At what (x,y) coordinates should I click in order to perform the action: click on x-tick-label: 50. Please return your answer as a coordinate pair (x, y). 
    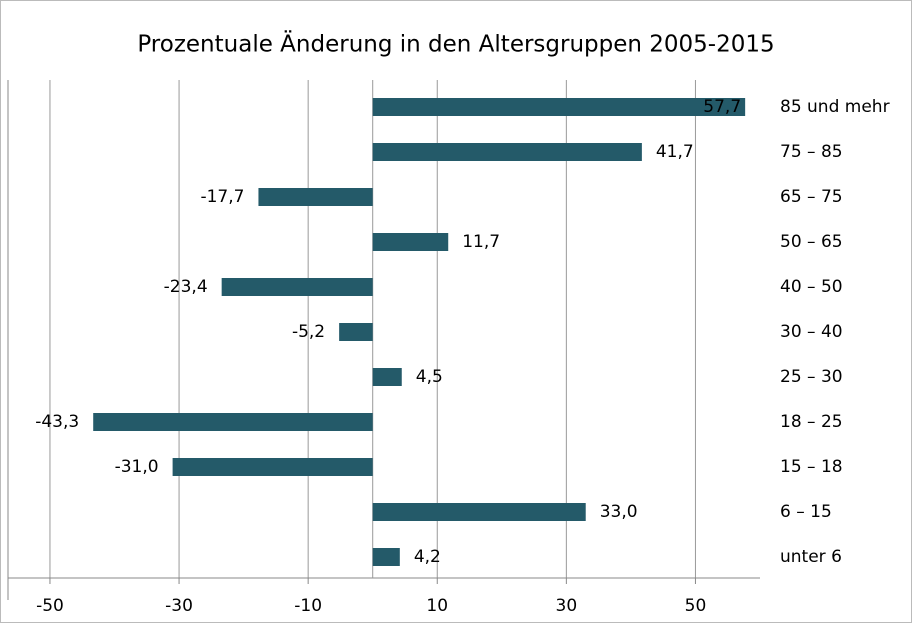
    Looking at the image, I should click on (696, 606).